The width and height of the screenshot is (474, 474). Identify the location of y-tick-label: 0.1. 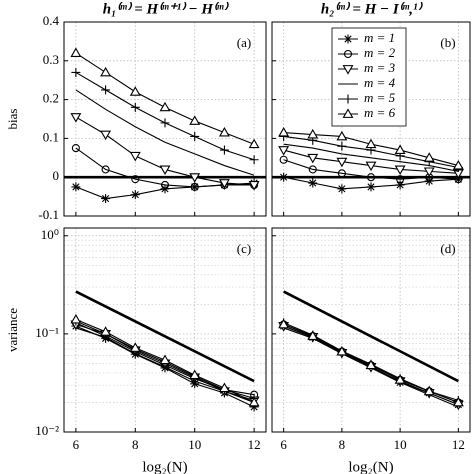
(51, 136).